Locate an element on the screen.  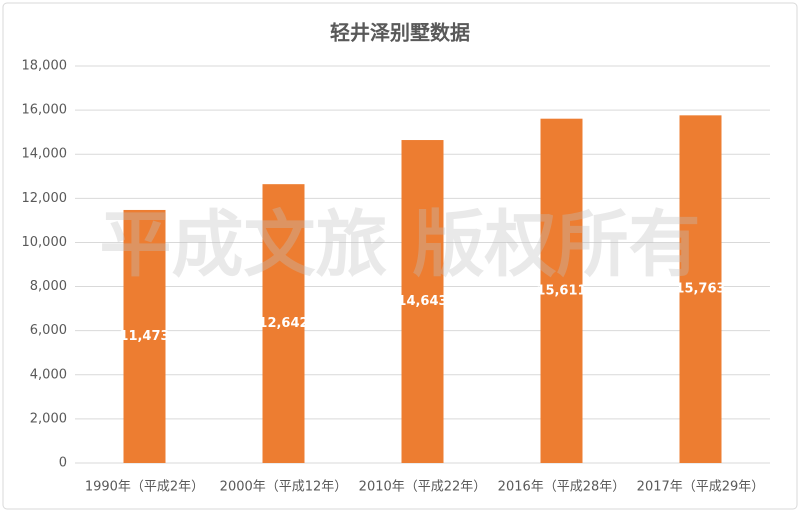
y-tick-label: 16,000 is located at coordinates (45, 110).